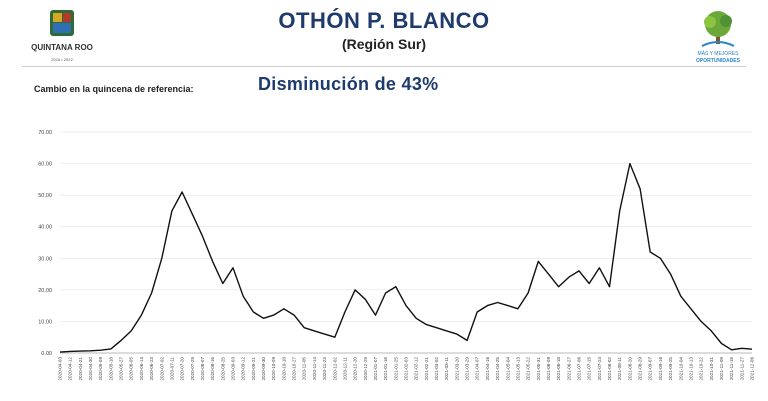  What do you see at coordinates (45, 291) in the screenshot?
I see `y-tick-label: 20.00` at bounding box center [45, 291].